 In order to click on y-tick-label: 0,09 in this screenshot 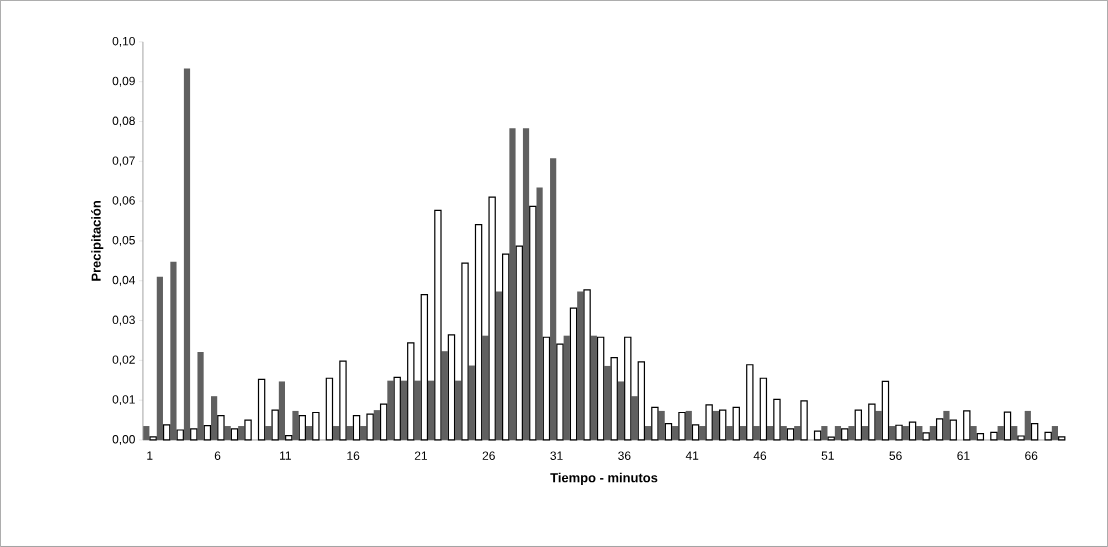, I will do `click(123, 81)`.